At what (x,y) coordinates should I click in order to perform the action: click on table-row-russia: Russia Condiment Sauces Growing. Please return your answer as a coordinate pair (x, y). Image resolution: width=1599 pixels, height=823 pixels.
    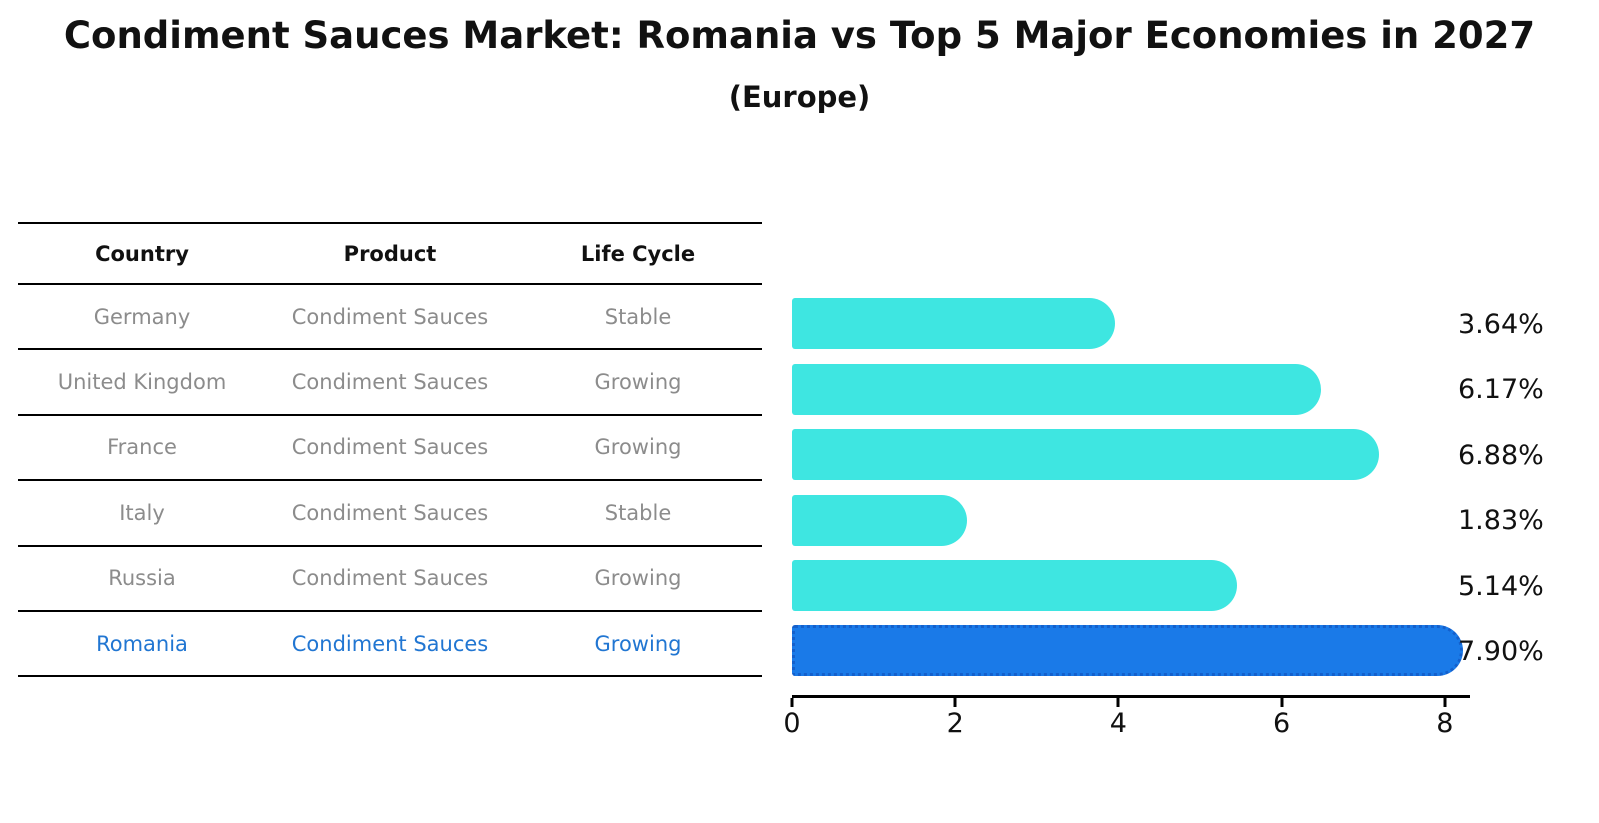
    Looking at the image, I should click on (390, 579).